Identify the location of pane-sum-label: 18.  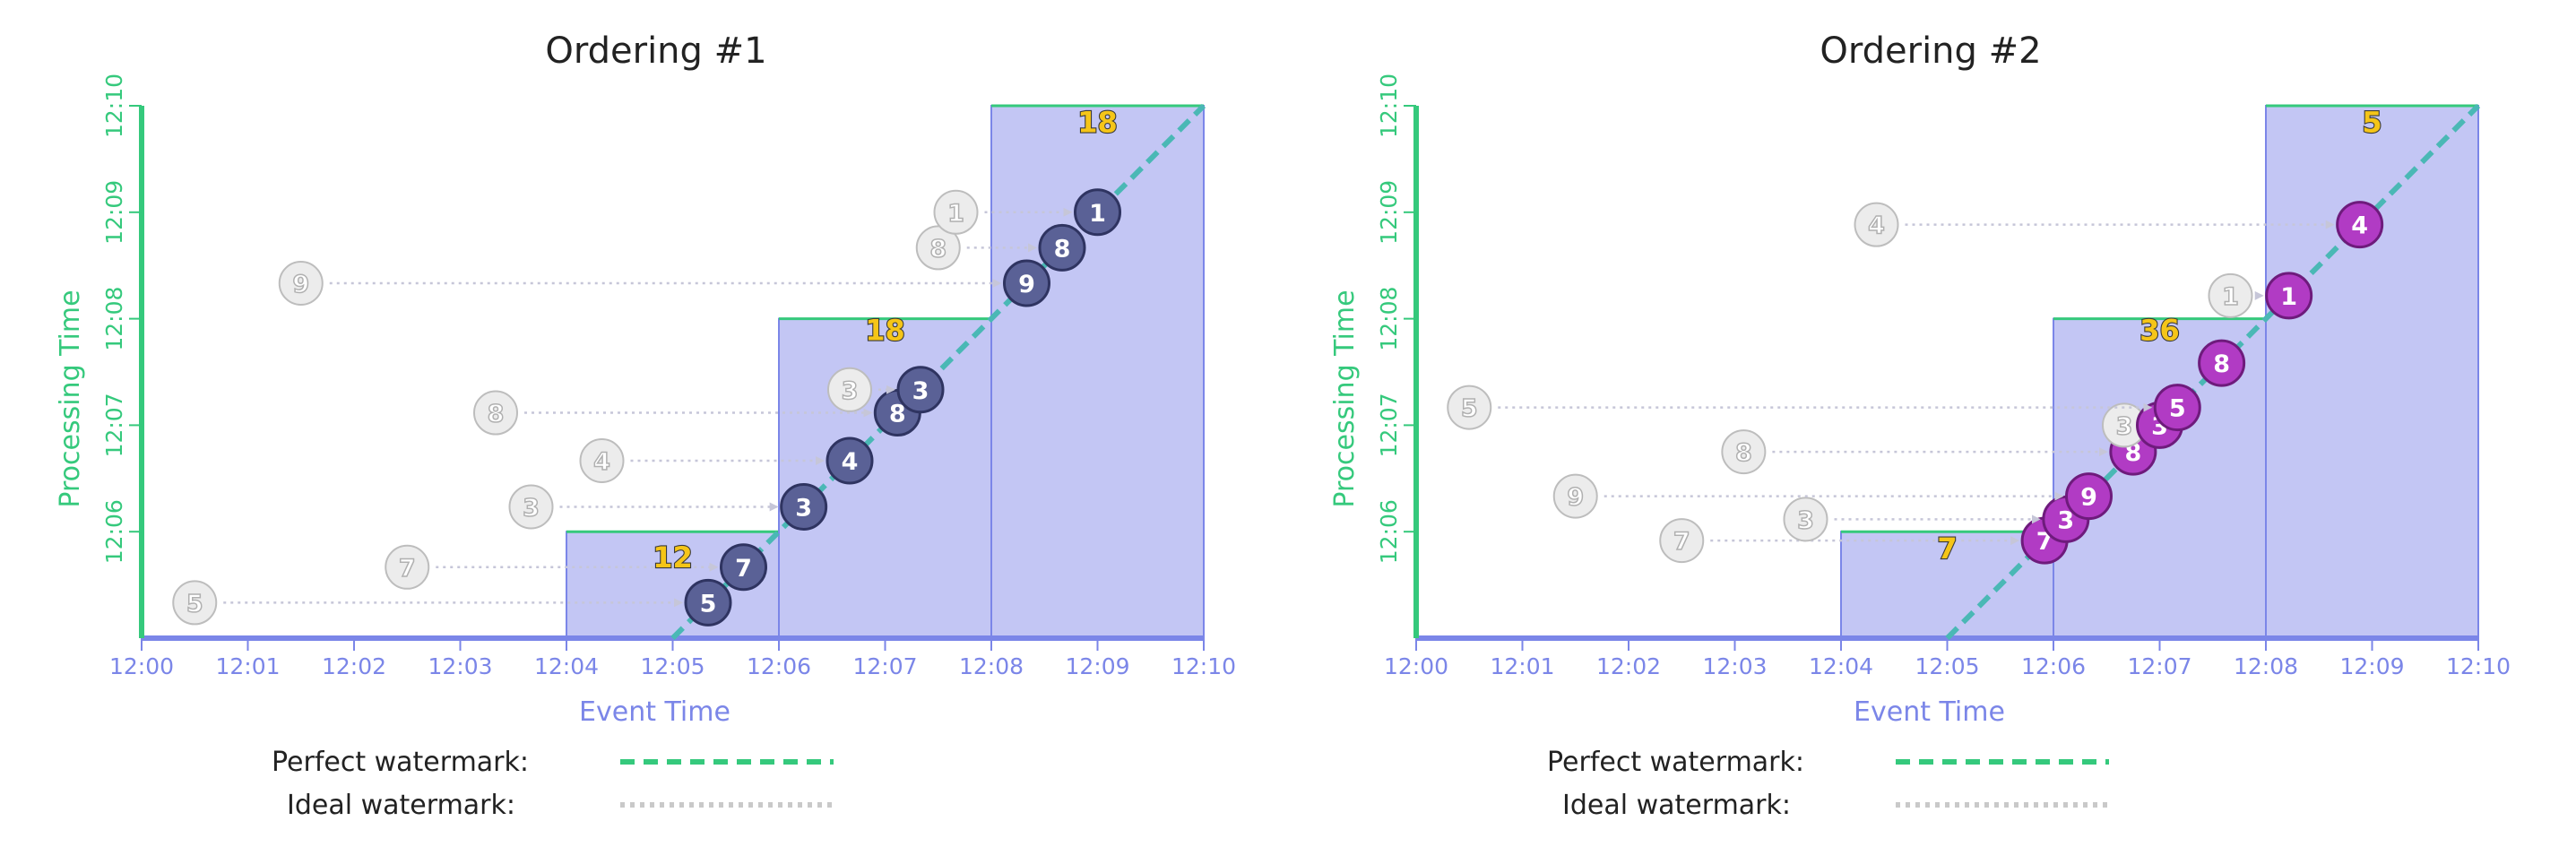
(1097, 123).